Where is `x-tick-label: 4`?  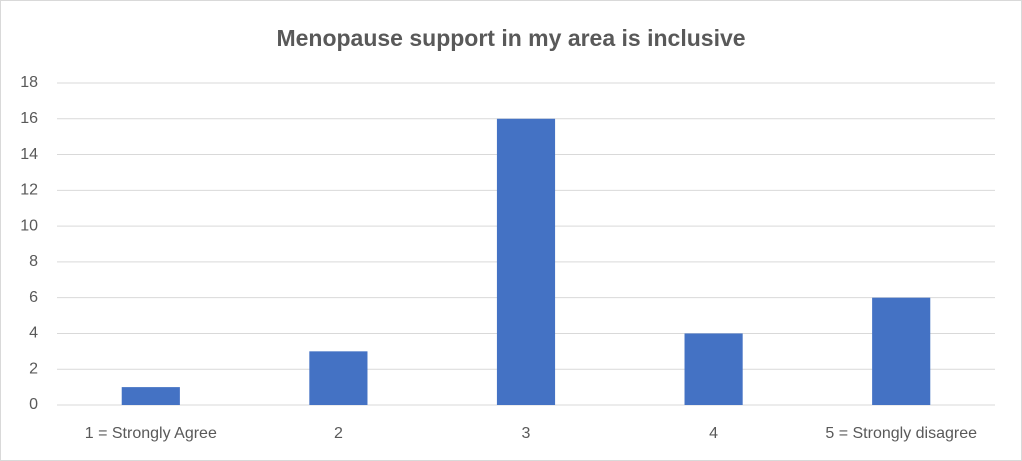 x-tick-label: 4 is located at coordinates (713, 433).